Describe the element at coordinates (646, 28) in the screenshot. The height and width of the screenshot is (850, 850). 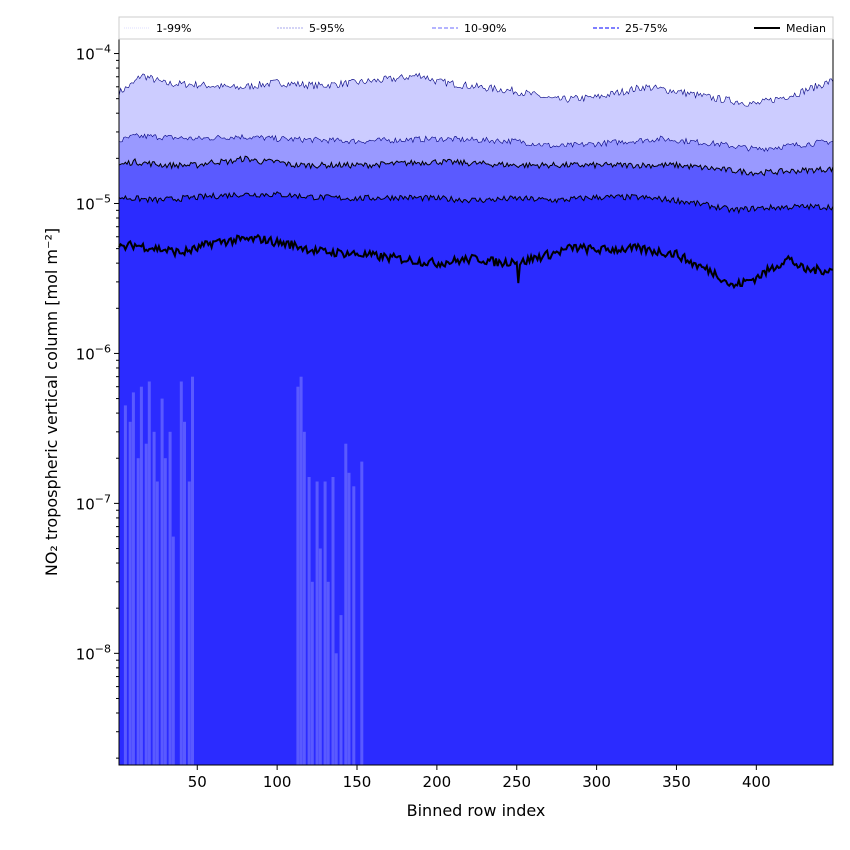
I see `legend-label: 25-75%` at that location.